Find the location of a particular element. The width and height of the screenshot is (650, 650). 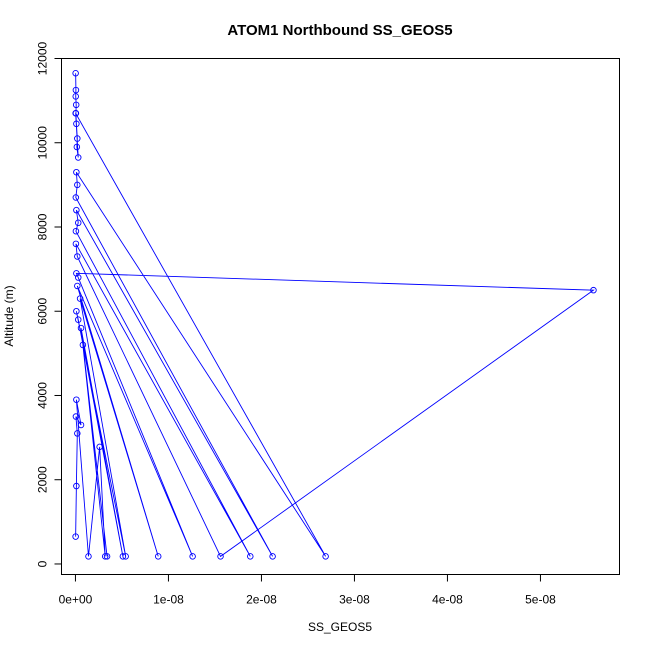

y-axis-label: Altitude (m) is located at coordinates (9, 315).